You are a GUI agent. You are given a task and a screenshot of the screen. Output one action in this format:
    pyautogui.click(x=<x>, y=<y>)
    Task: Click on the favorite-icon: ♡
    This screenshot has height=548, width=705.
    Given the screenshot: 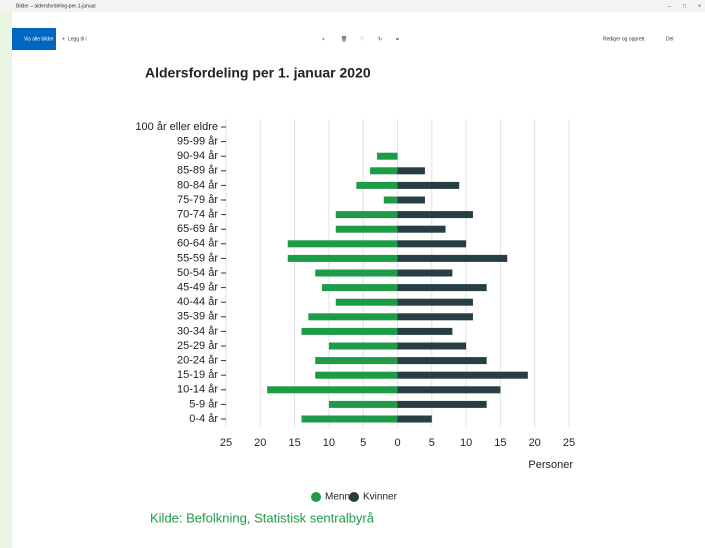 What is the action you would take?
    pyautogui.click(x=362, y=39)
    